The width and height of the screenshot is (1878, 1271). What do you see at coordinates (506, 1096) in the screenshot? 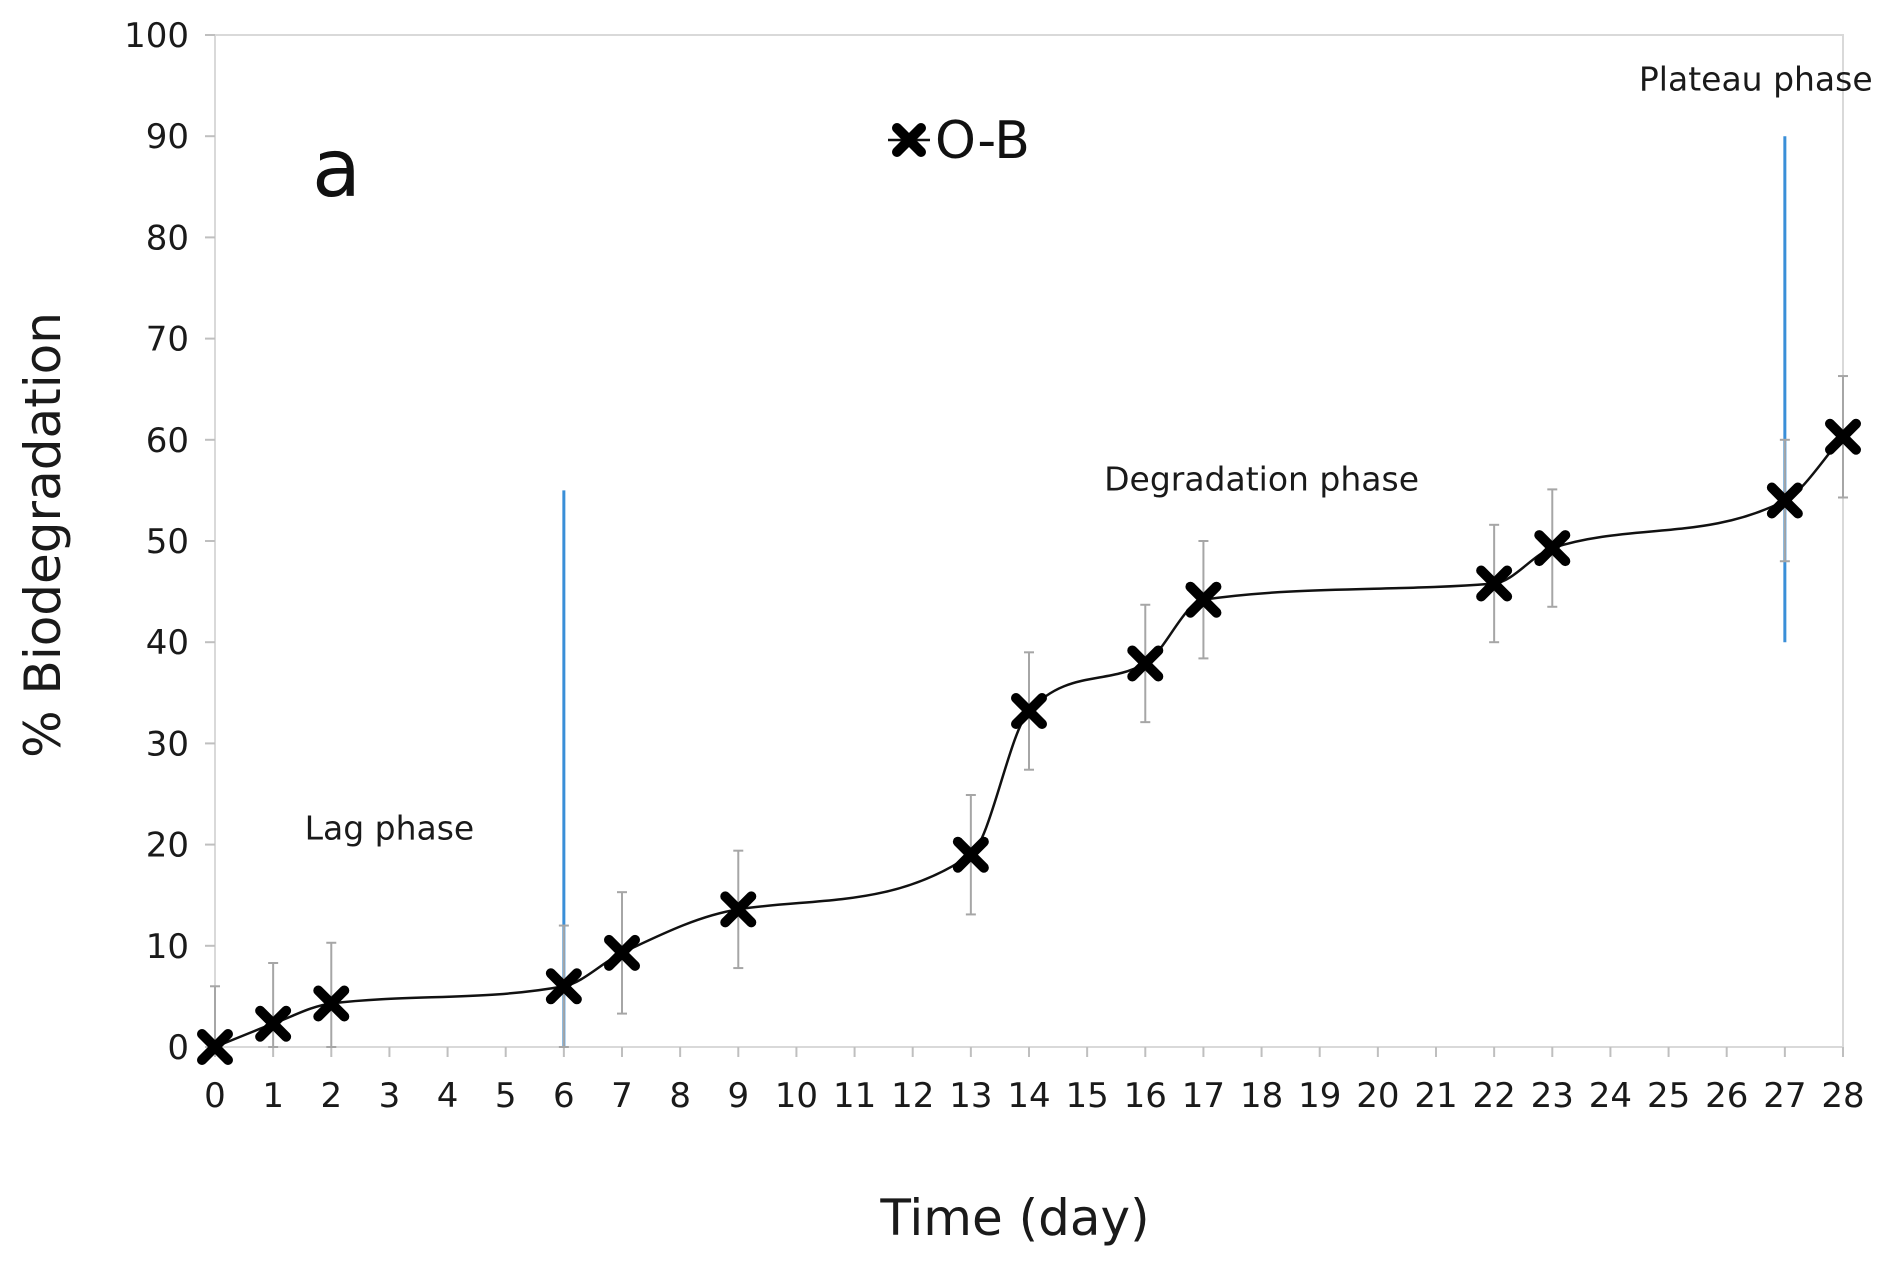
I see `x-tick-label: 5` at bounding box center [506, 1096].